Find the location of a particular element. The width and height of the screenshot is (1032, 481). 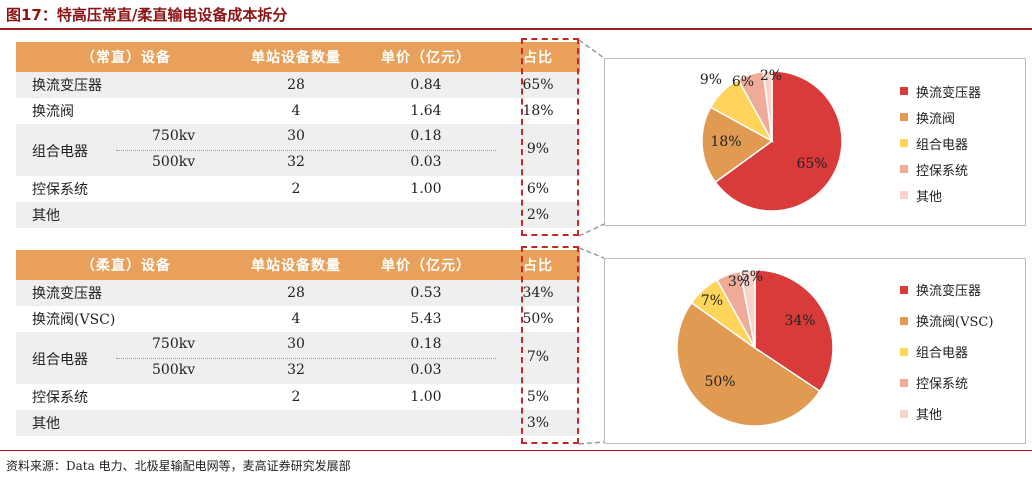

data-label: 3% is located at coordinates (739, 282).